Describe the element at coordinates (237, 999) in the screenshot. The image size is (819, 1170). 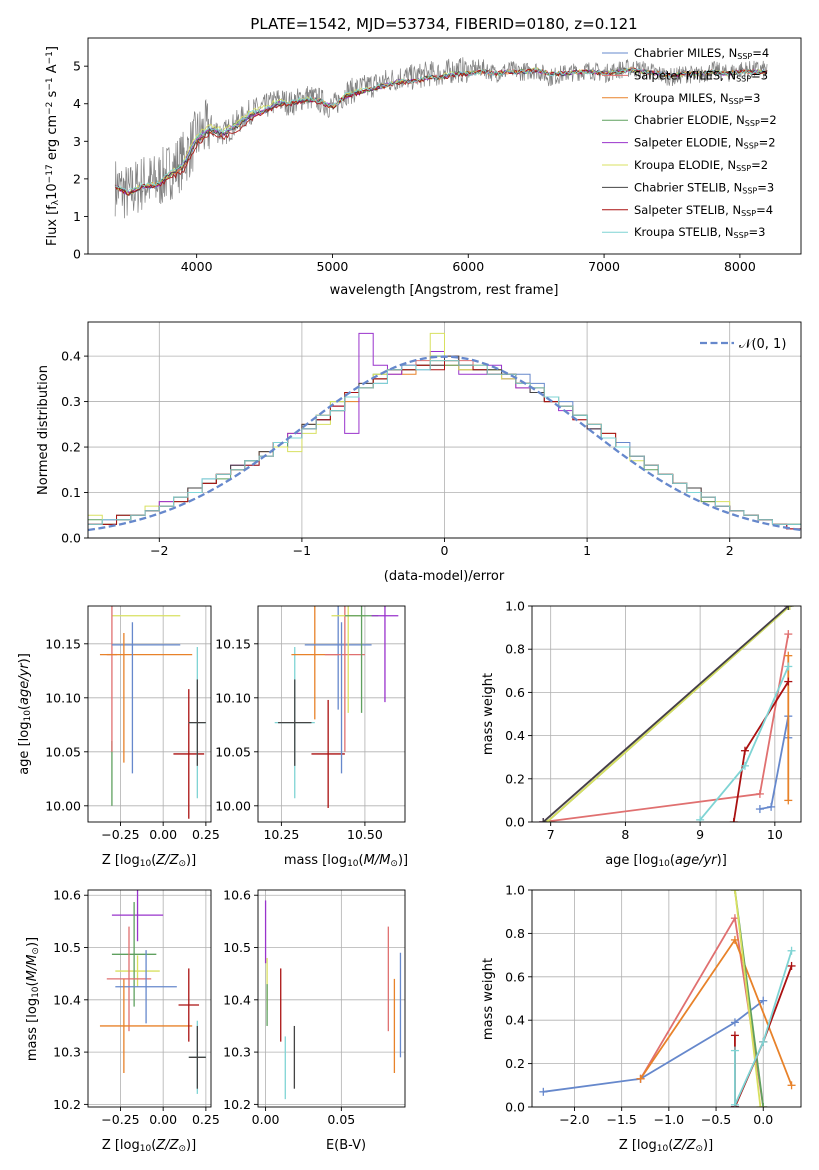
I see `y-tick-label: 10.4` at that location.